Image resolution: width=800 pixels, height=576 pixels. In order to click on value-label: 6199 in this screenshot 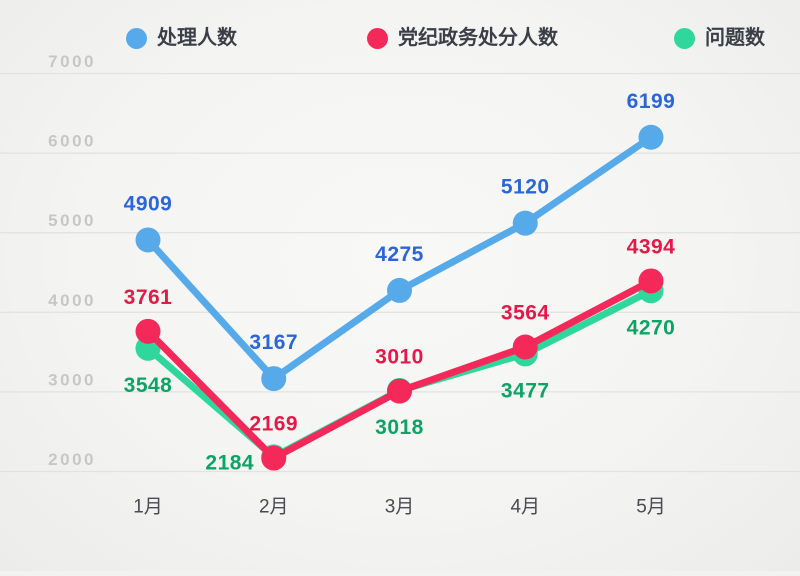, I will do `click(651, 101)`.